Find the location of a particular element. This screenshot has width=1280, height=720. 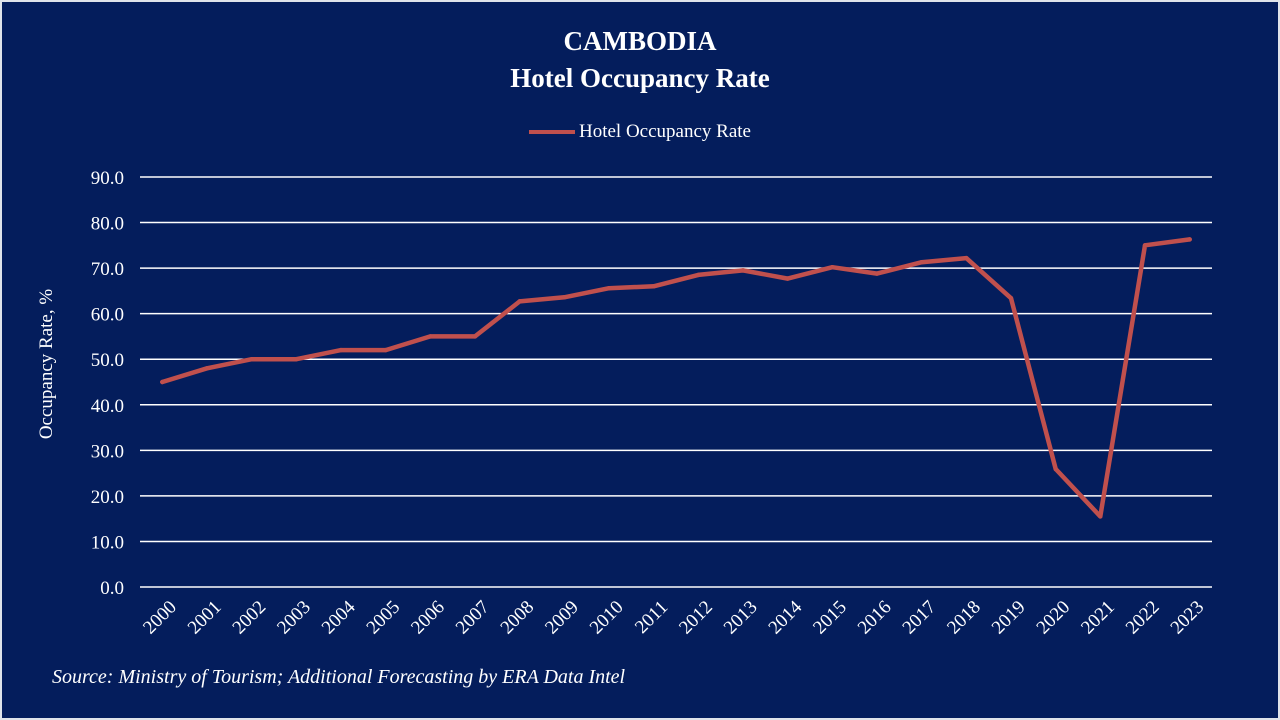

x-tick-label: 2009 is located at coordinates (562, 618).